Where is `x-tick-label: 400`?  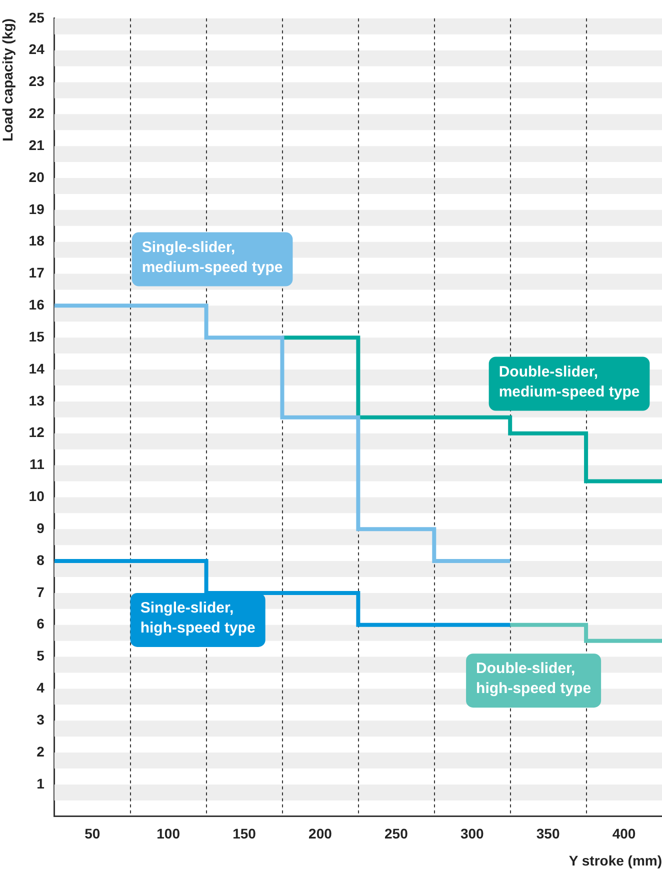
x-tick-label: 400 is located at coordinates (624, 834).